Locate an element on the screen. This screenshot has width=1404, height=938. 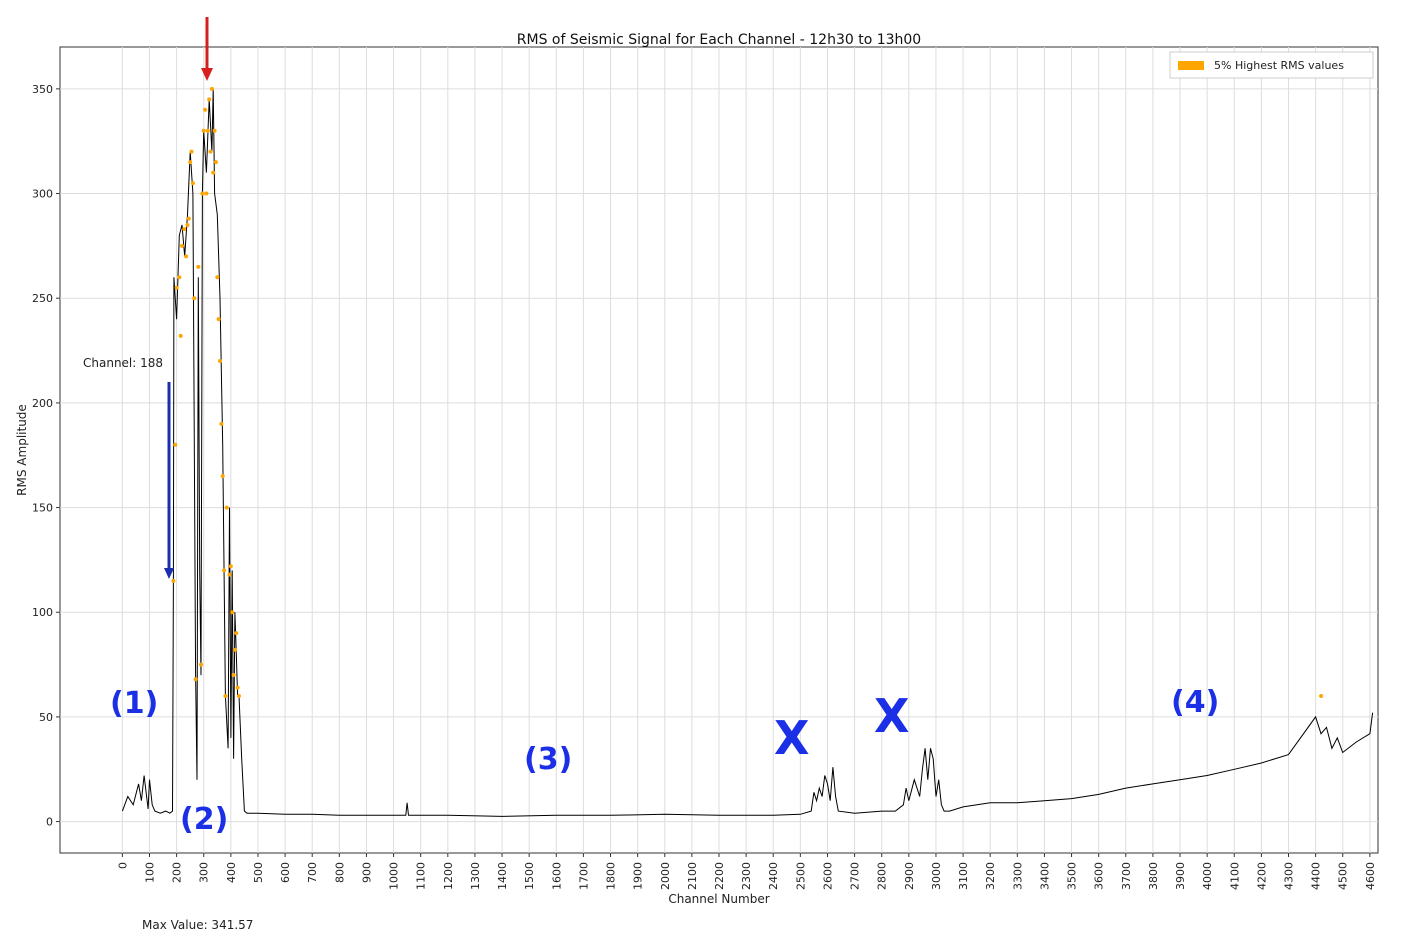
legend: 5% Highest RMS values is located at coordinates (1271, 65).